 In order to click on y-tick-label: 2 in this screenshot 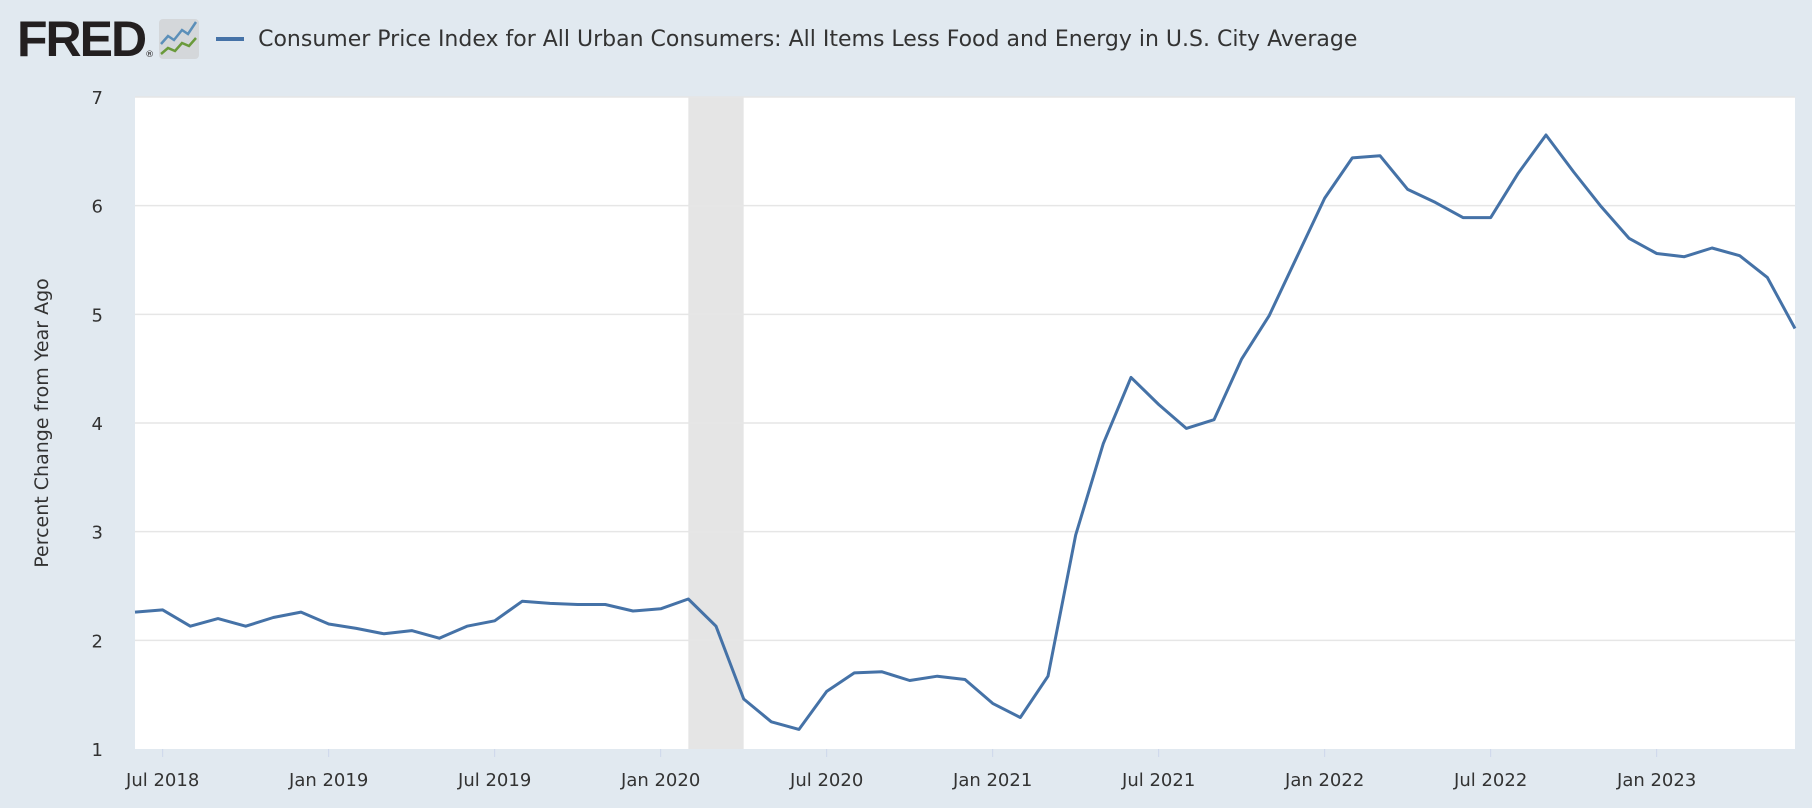, I will do `click(97, 641)`.